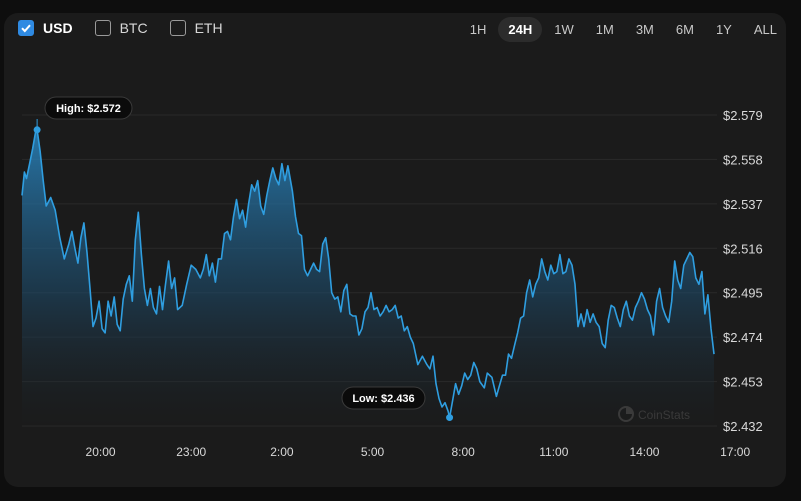 The height and width of the screenshot is (501, 801). Describe the element at coordinates (282, 452) in the screenshot. I see `x-tick-label: 2:00` at that location.